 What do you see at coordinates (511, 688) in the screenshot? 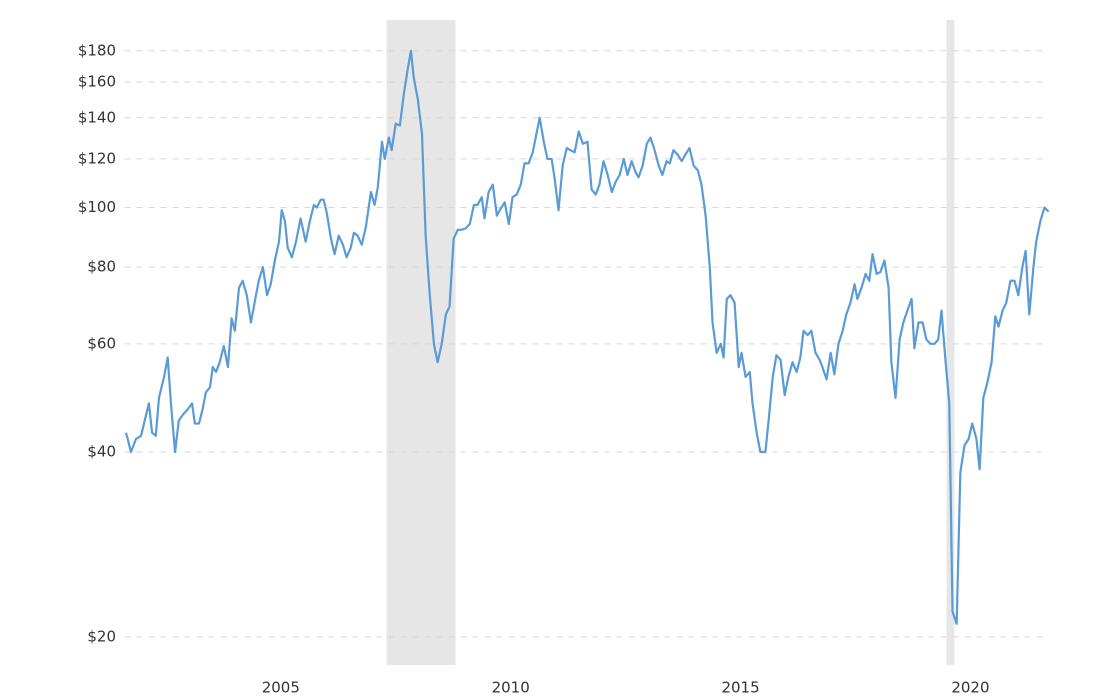
I see `x-tick-label: 2010` at bounding box center [511, 688].